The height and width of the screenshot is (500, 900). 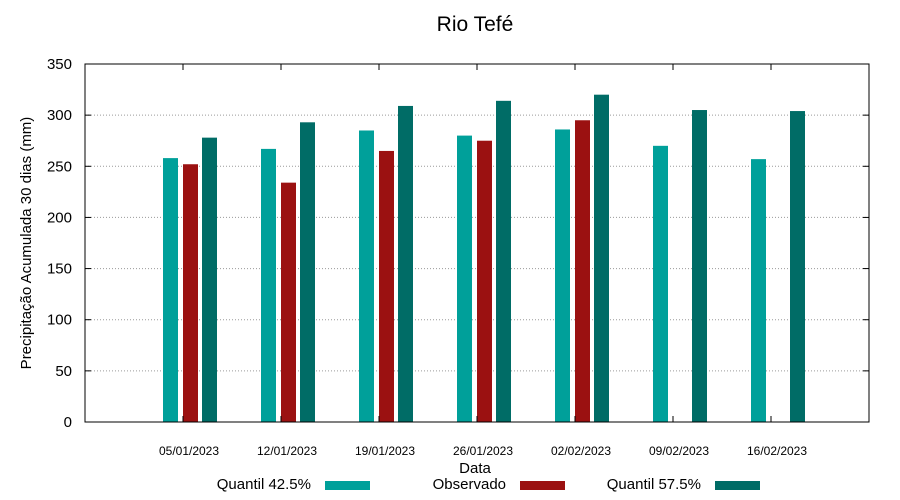 I want to click on y-tick-label: 150, so click(x=59, y=269).